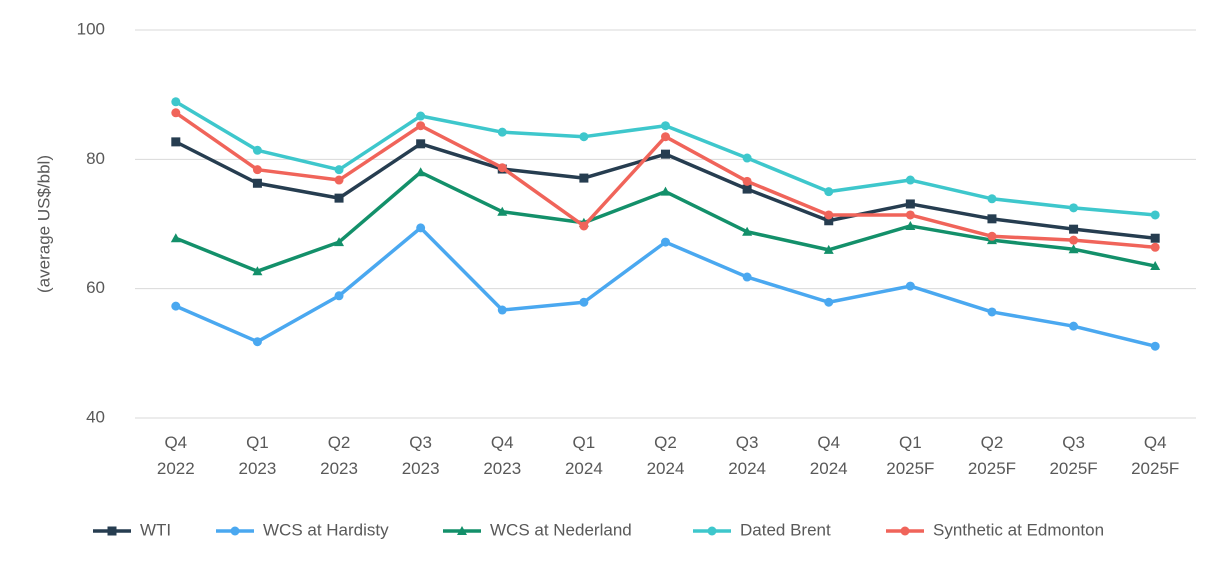  I want to click on legend-label: Dated Brent, so click(785, 529).